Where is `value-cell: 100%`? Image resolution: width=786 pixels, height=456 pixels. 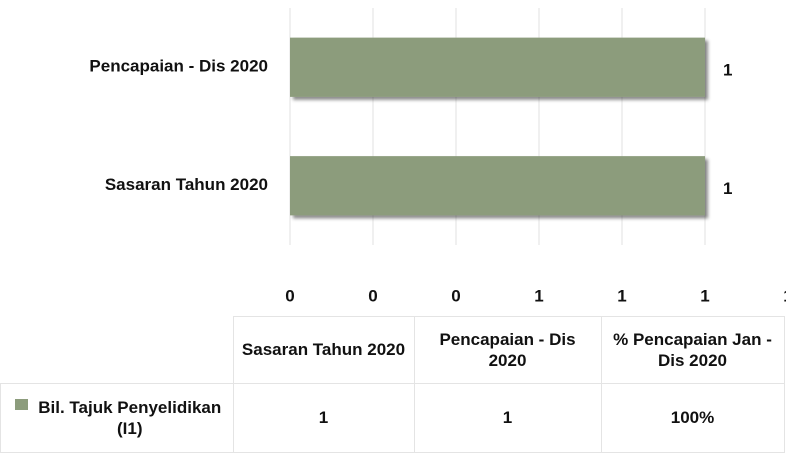 value-cell: 100% is located at coordinates (692, 417).